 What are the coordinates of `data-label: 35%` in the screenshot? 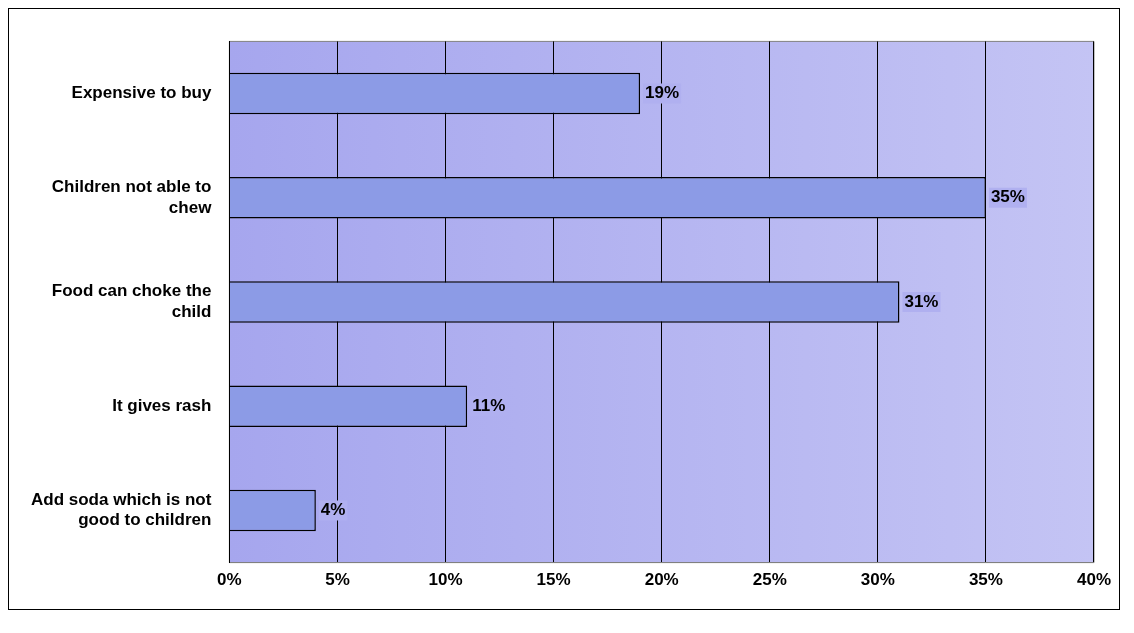 It's located at (1007, 197).